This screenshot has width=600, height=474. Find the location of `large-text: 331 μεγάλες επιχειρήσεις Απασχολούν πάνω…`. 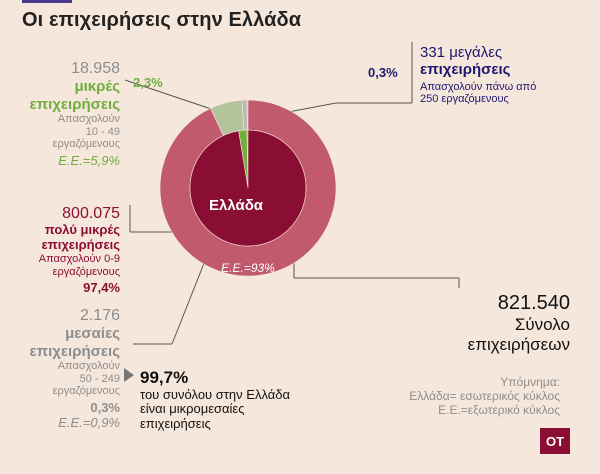

large-text: 331 μεγάλες επιχειρήσεις Απασχολούν πάνω… is located at coordinates (478, 75).